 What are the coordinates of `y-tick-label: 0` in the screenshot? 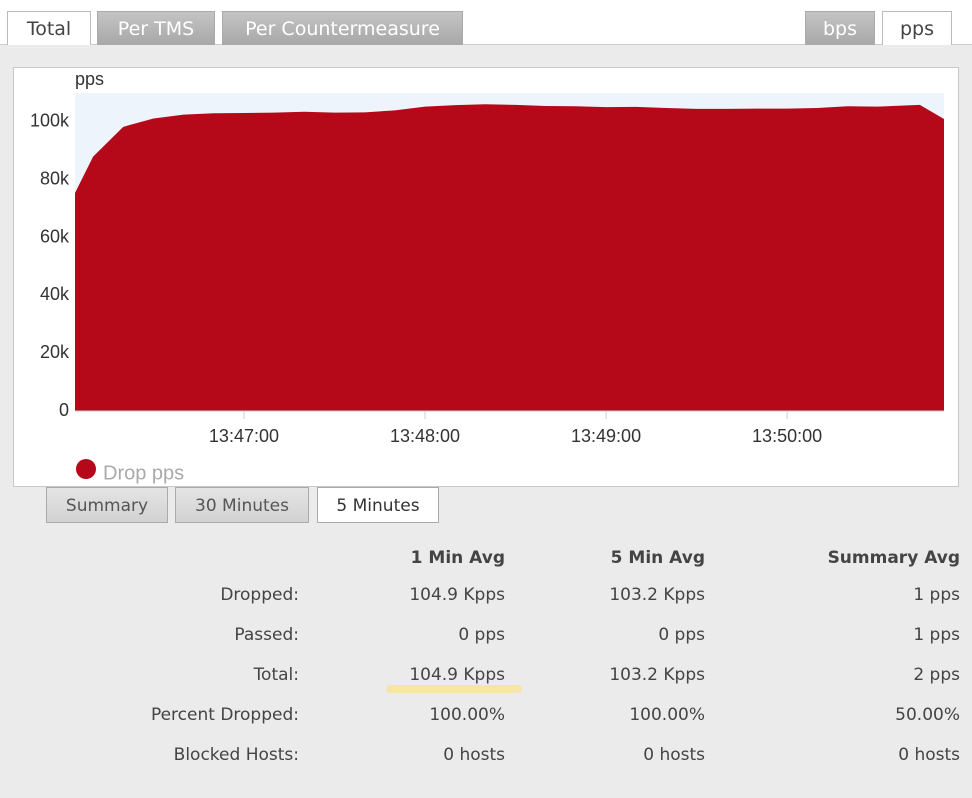 It's located at (64, 410).